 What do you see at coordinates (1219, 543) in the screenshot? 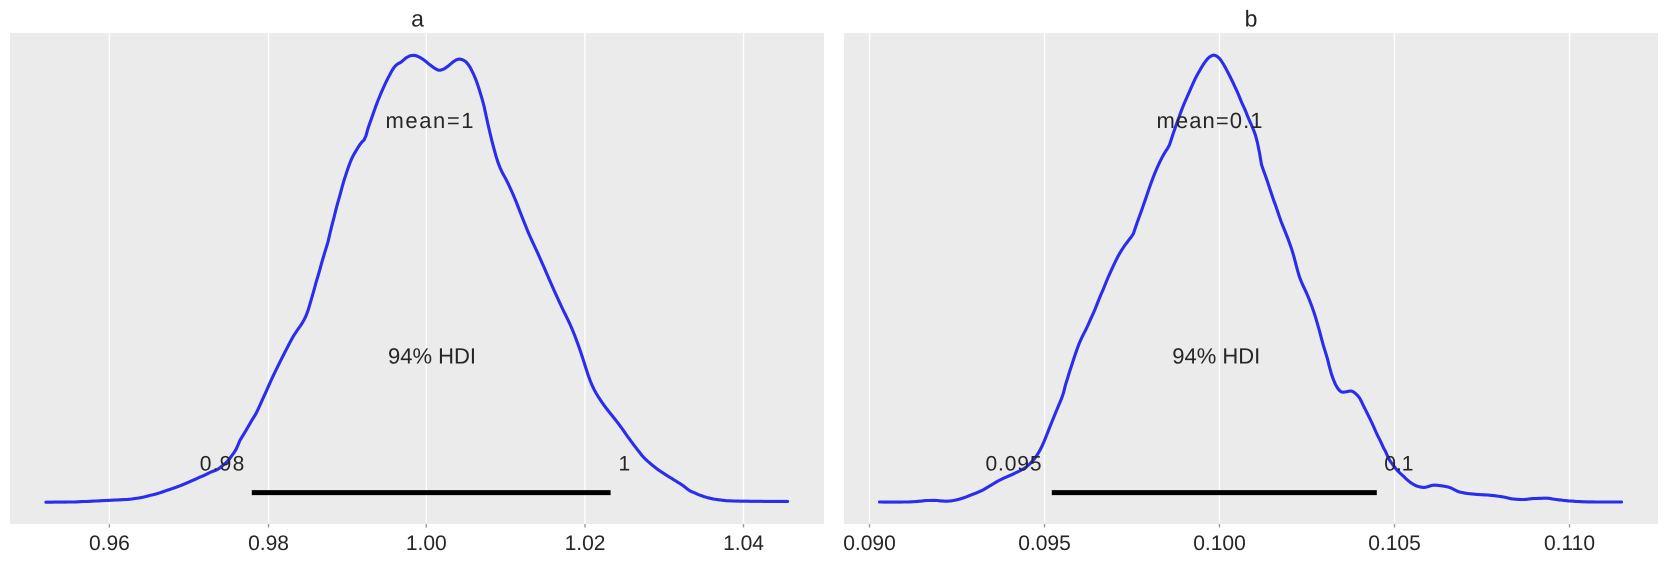
I see `svg-text: 0.100` at bounding box center [1219, 543].